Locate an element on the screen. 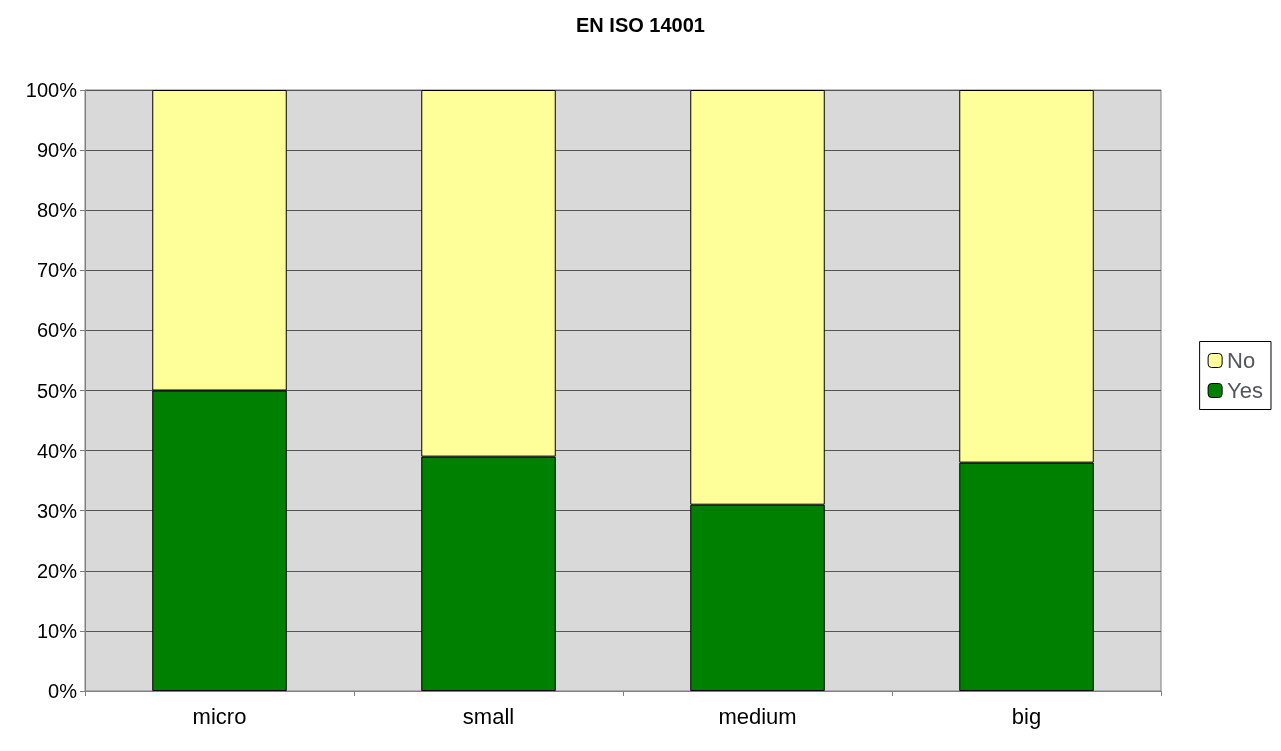 This screenshot has width=1281, height=751. y-tick-label: 40% is located at coordinates (57, 450).